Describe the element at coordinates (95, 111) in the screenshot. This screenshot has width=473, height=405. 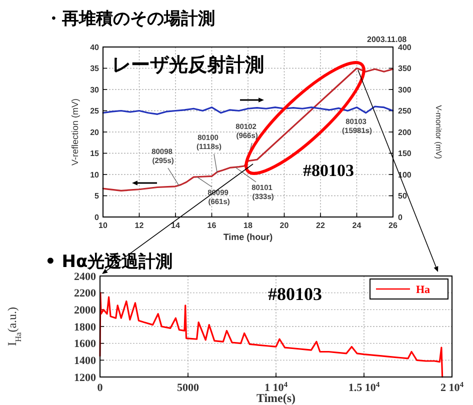
I see `y-tick-label: 25` at that location.